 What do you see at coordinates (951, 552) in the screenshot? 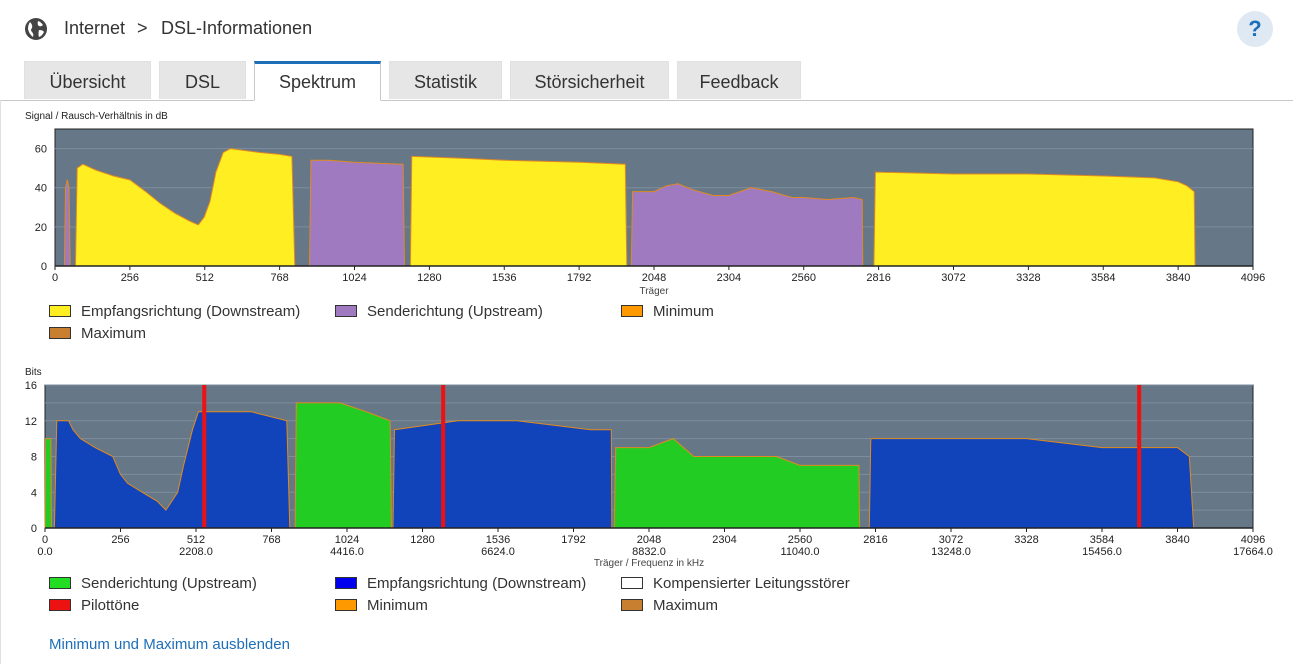
I see `freq-tick-label: 13248.0` at bounding box center [951, 552].